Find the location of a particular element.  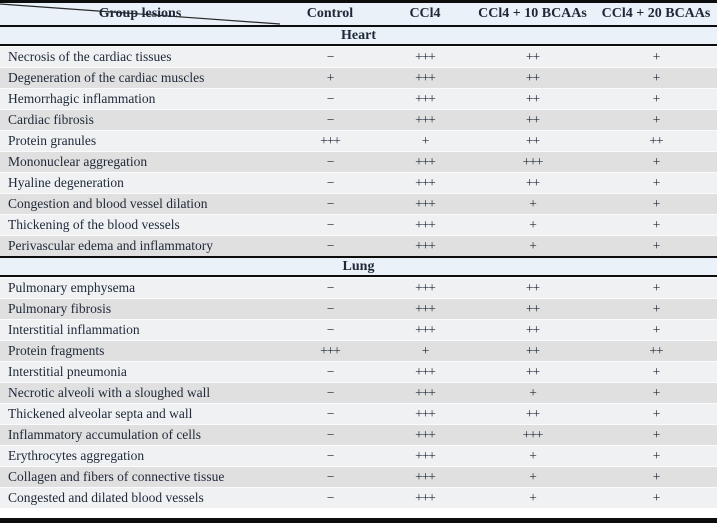

table-row: Cardiac fibrosis − +++ ++ + is located at coordinates (358, 119).